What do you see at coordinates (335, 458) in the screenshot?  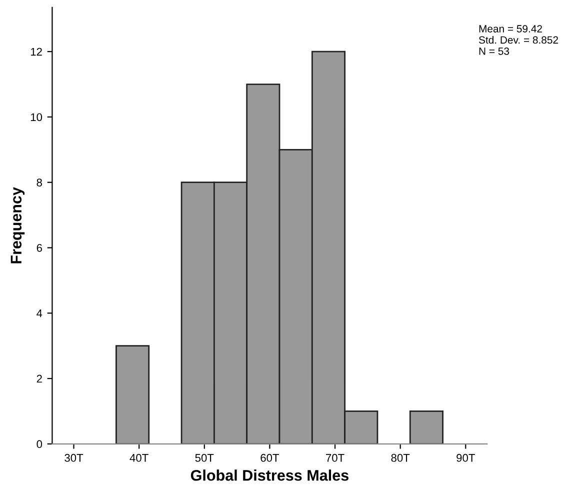 I see `x-tick-label: 70T` at bounding box center [335, 458].